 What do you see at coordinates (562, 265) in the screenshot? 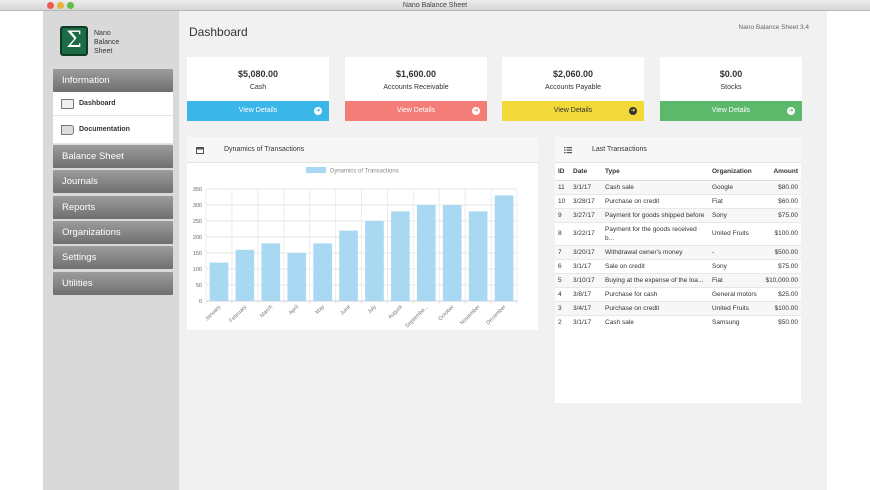
I see `cell-id: 6` at bounding box center [562, 265].